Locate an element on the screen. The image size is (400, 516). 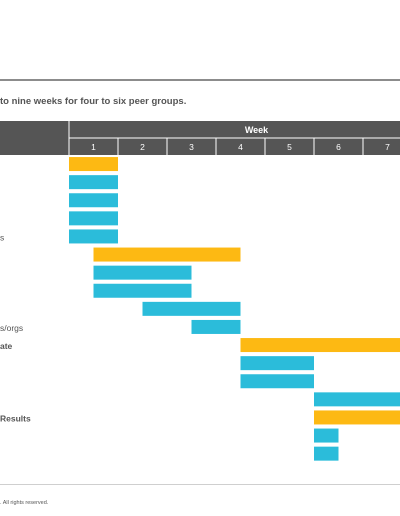
week-number-label: 4 is located at coordinates (240, 147).